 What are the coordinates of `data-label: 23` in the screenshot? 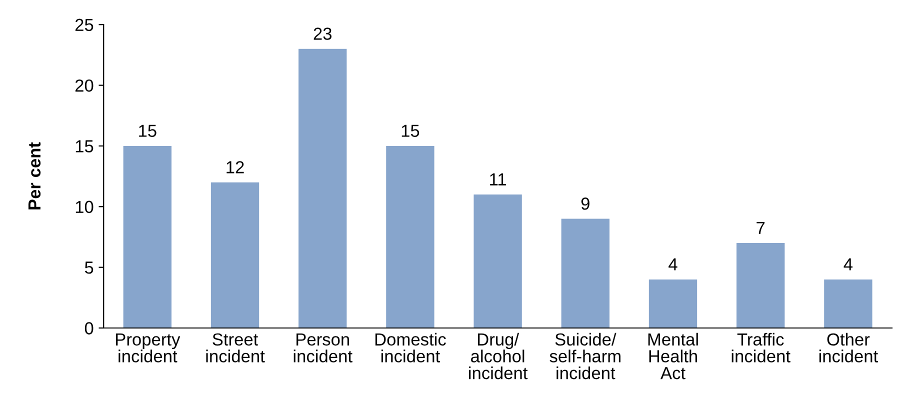 It's located at (323, 34).